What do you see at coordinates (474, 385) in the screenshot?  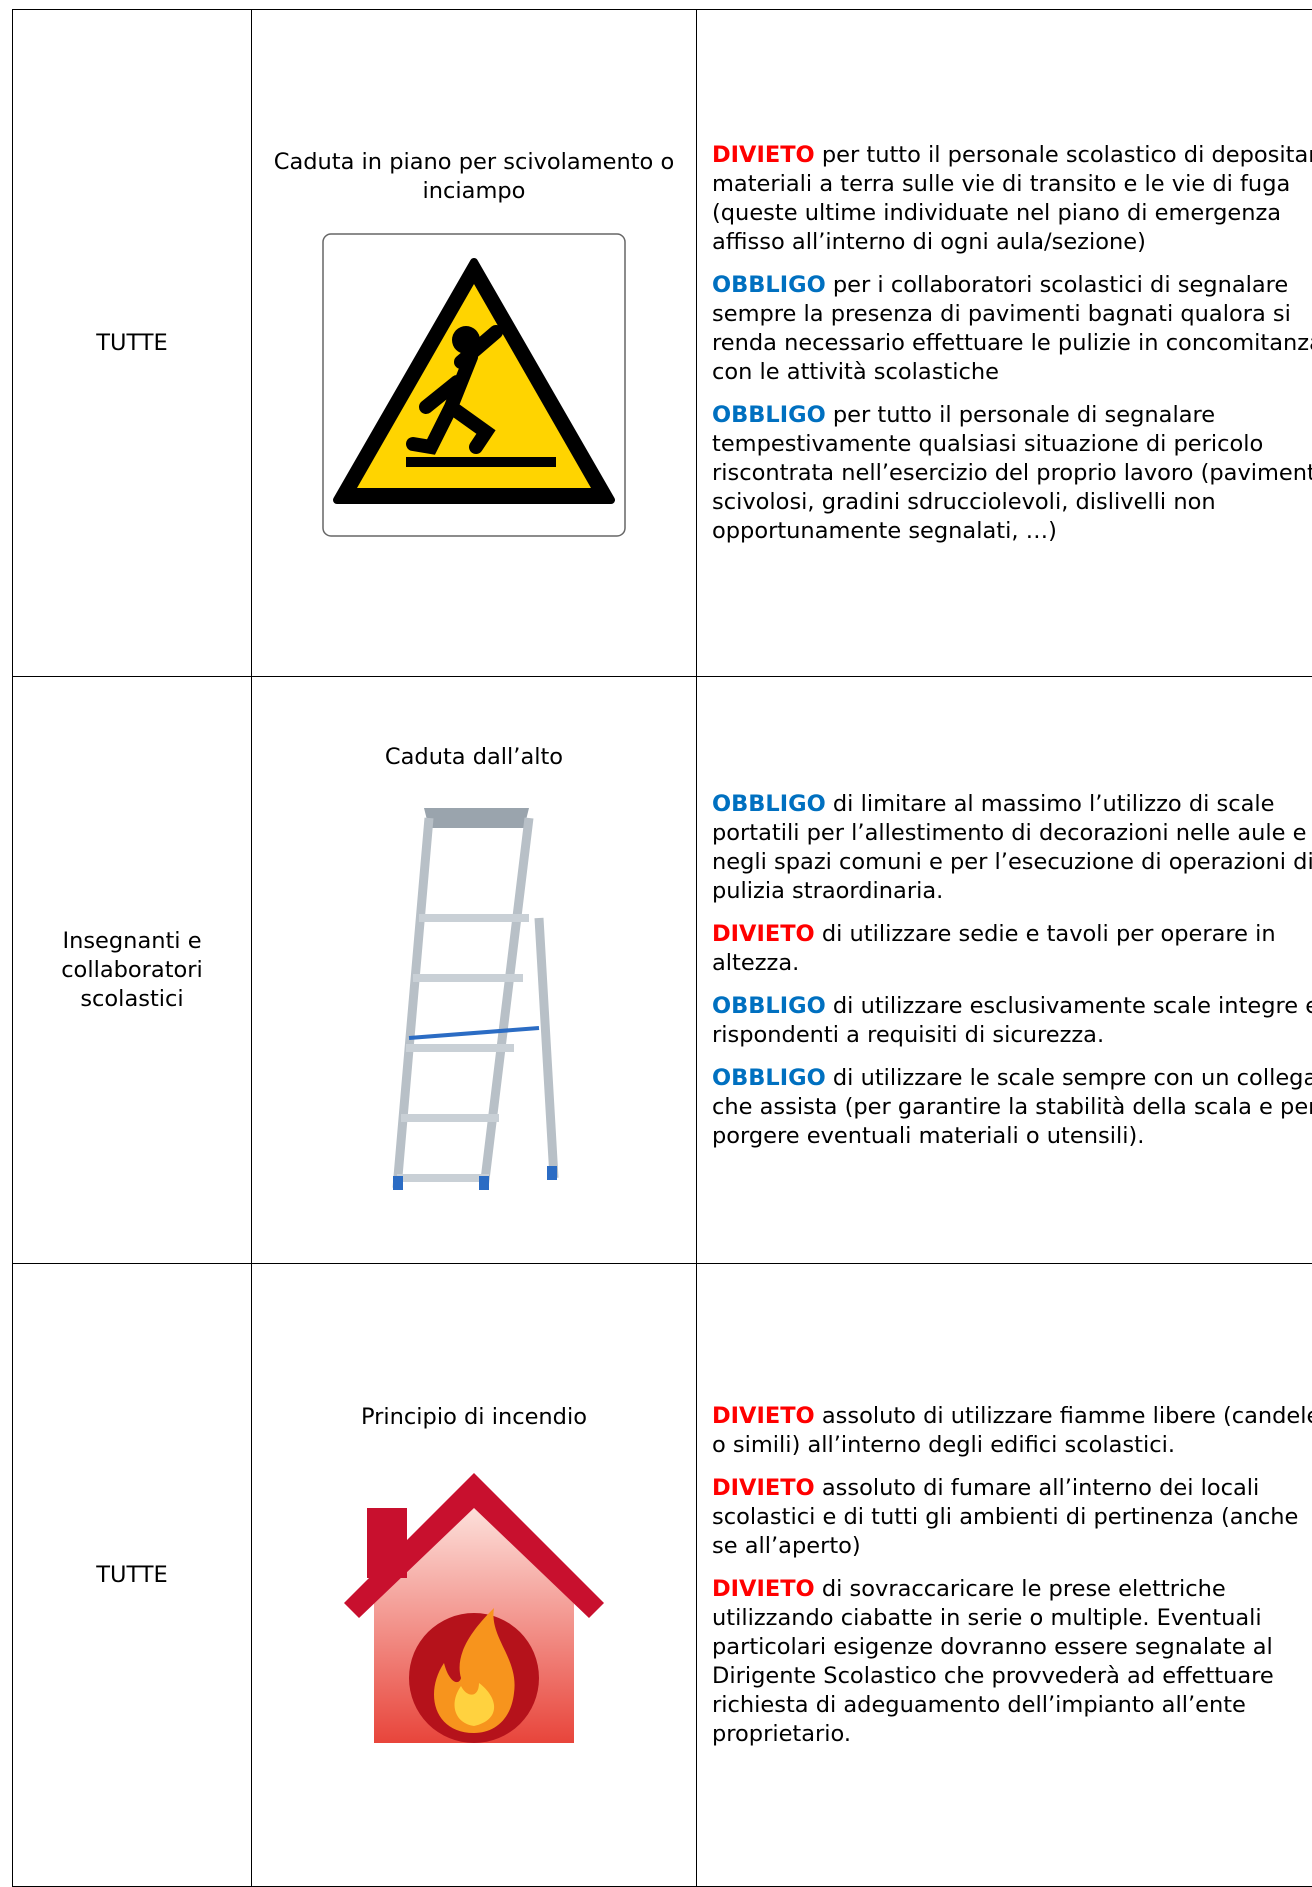 I see `slip-warning-icon` at bounding box center [474, 385].